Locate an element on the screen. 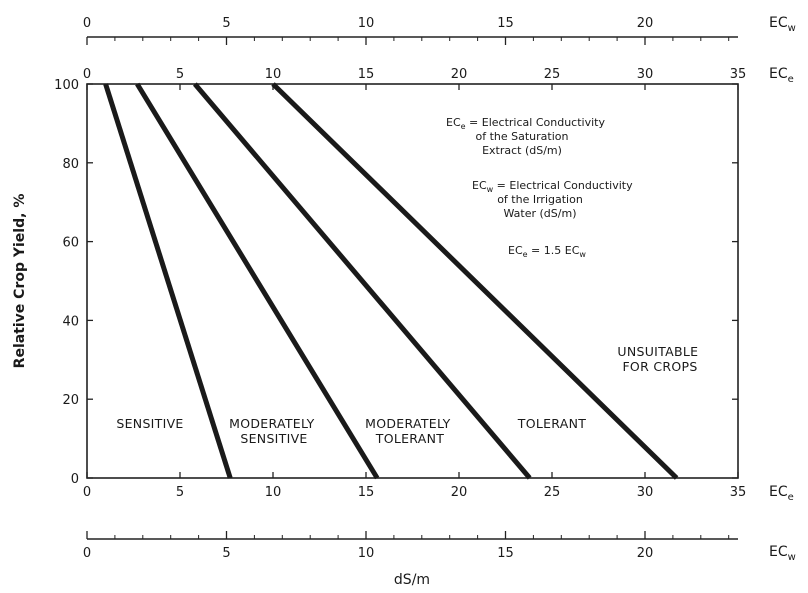 The width and height of the screenshot is (808, 593). ece-bottom-tick-label: 0 is located at coordinates (87, 492).